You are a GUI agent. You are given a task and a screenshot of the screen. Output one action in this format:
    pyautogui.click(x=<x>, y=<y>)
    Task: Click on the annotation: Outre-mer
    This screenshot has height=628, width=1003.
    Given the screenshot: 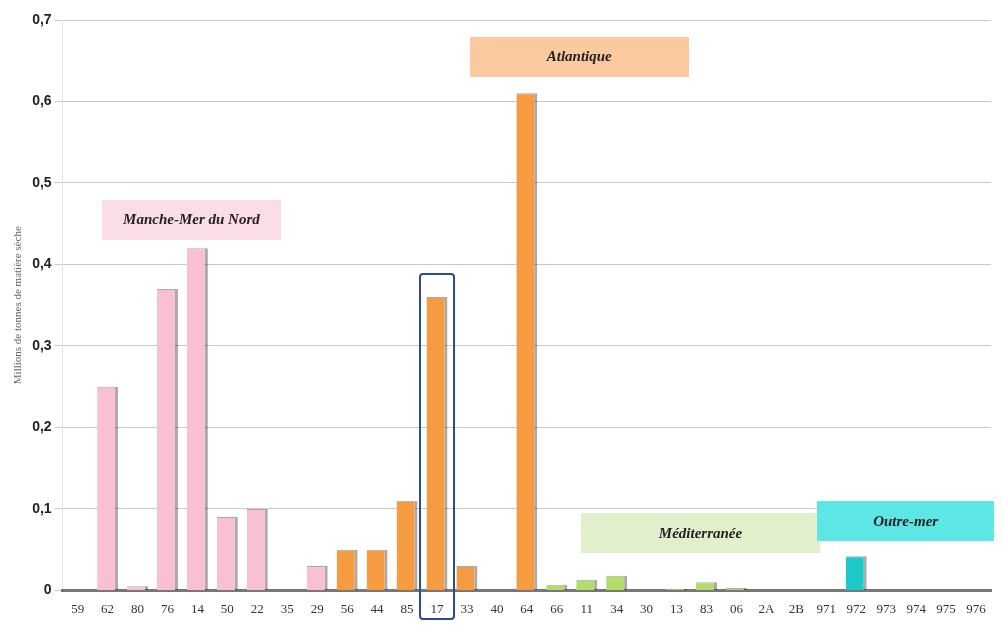 What is the action you would take?
    pyautogui.click(x=906, y=521)
    